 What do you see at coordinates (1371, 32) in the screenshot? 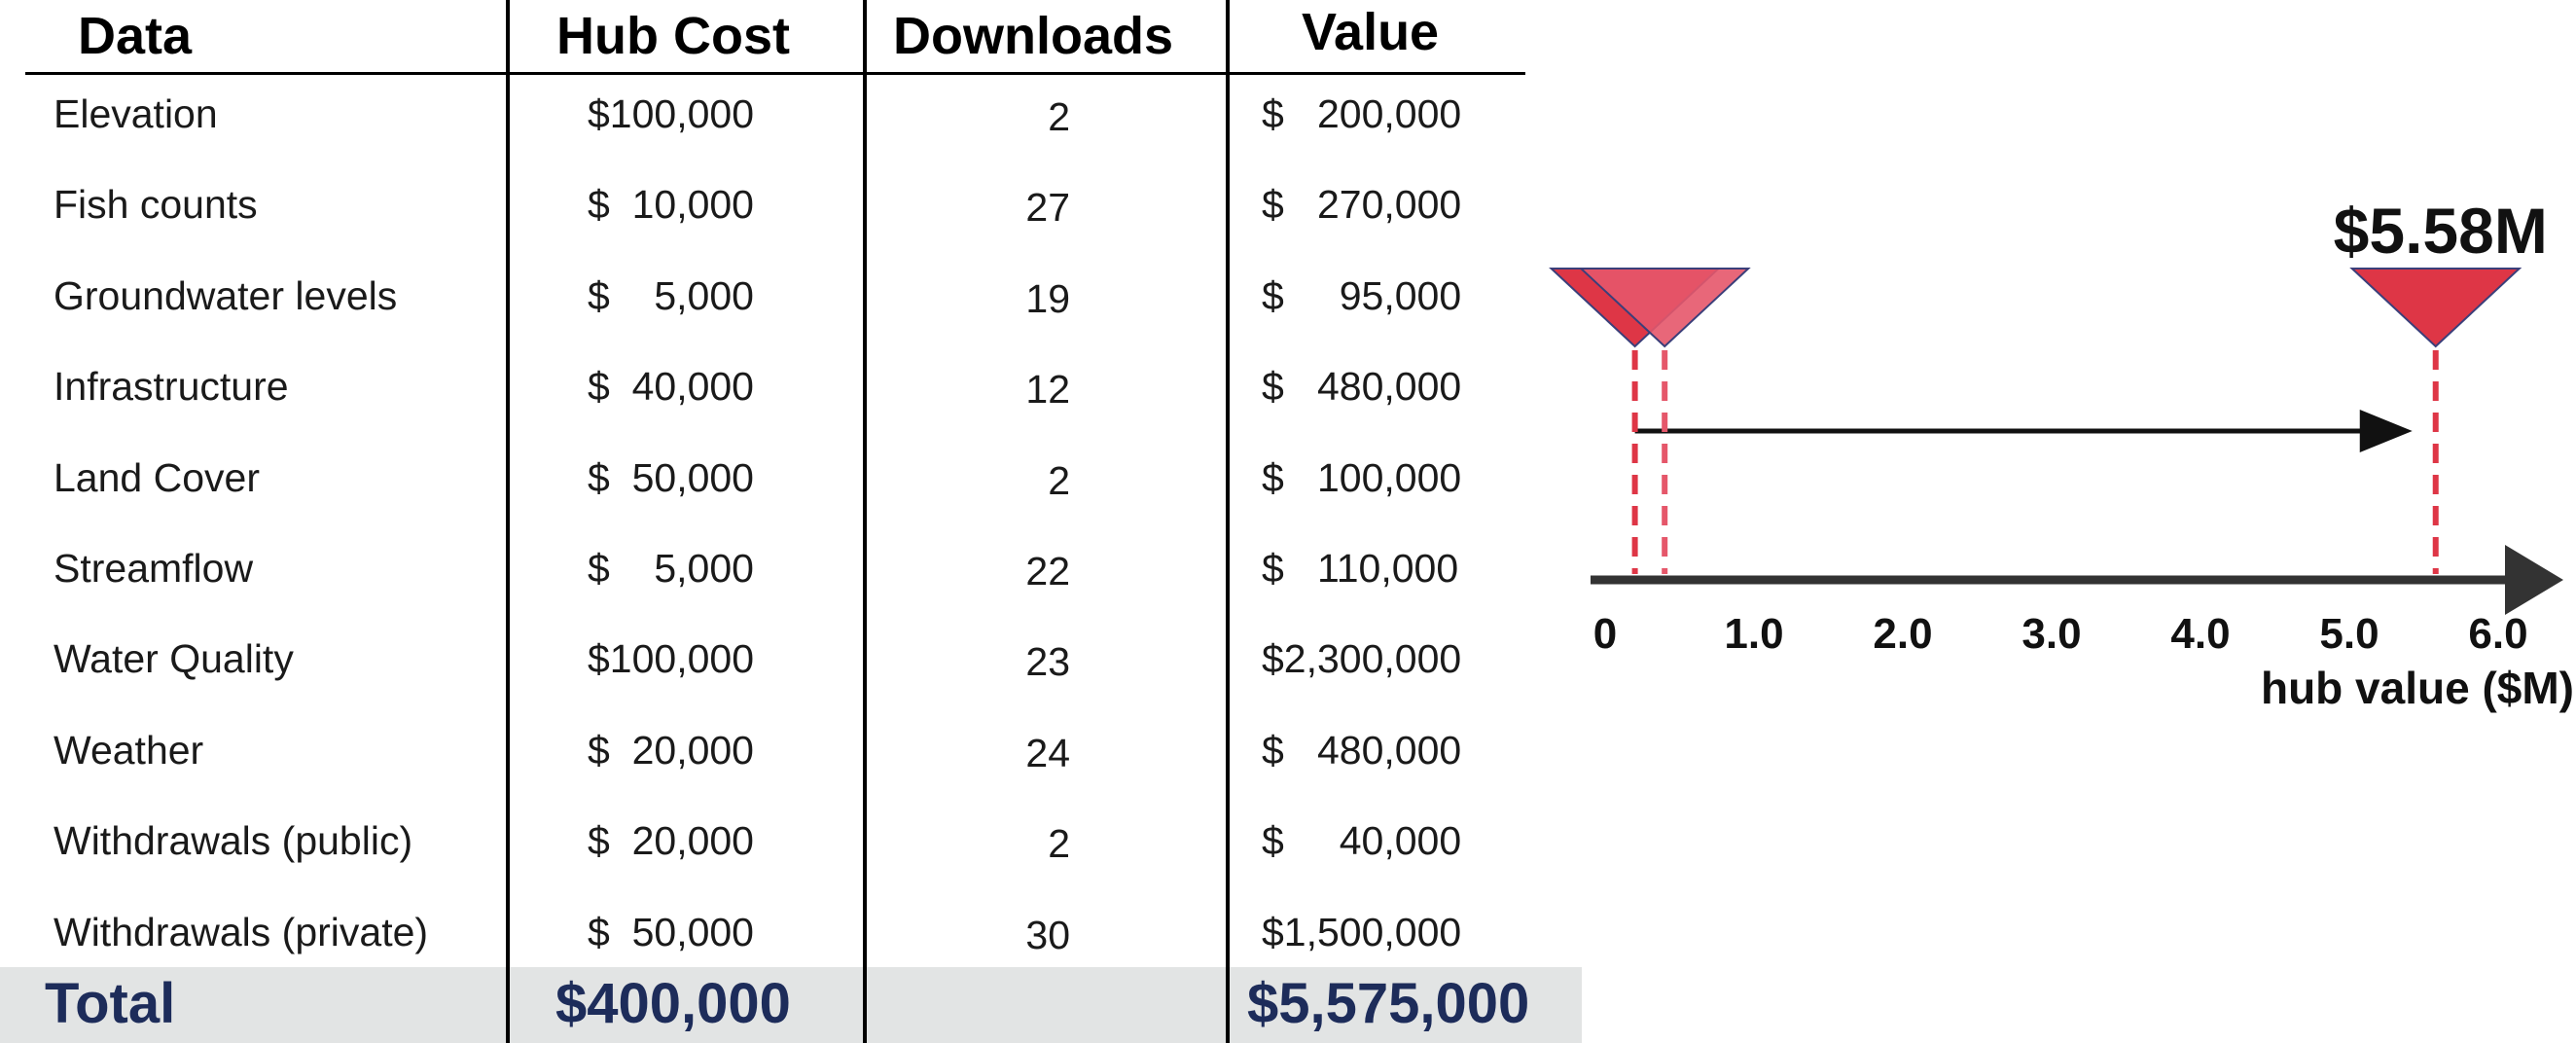
I see `header-value: Value` at bounding box center [1371, 32].